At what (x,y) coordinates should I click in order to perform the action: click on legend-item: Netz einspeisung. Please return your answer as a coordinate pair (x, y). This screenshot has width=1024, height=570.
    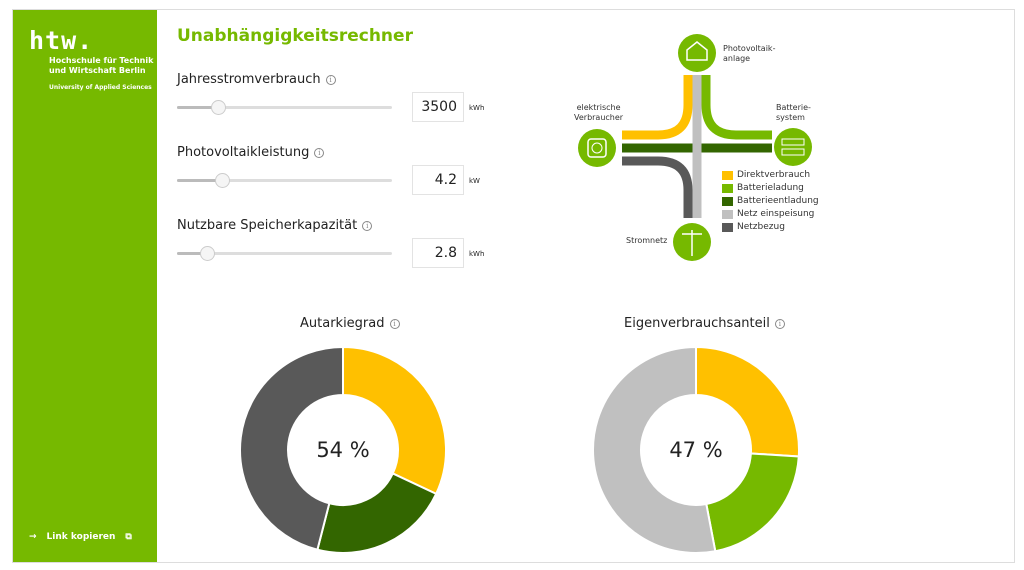
    Looking at the image, I should click on (768, 214).